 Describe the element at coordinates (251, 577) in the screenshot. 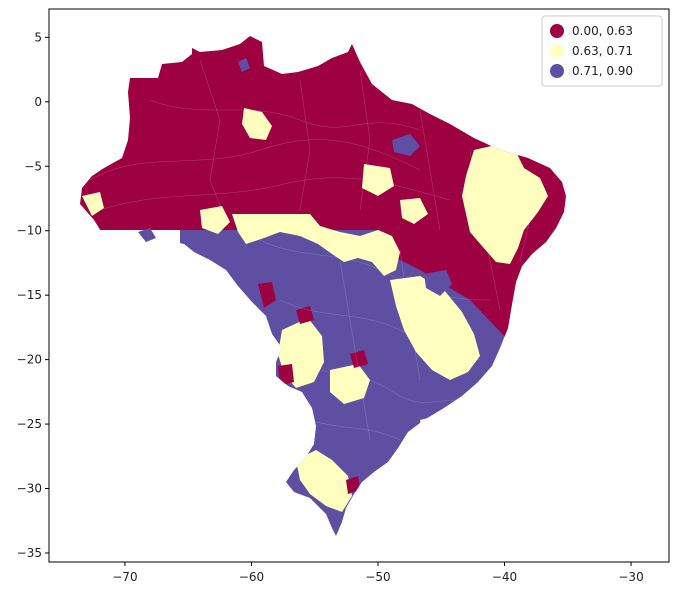

I see `x-tick-label: −60` at that location.